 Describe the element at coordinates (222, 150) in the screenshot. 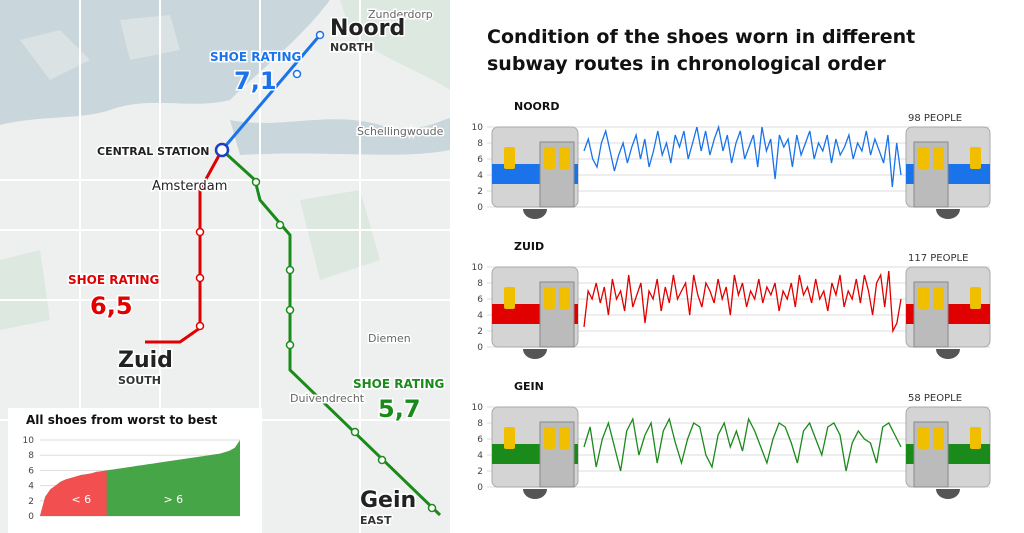

I see `central-station` at that location.